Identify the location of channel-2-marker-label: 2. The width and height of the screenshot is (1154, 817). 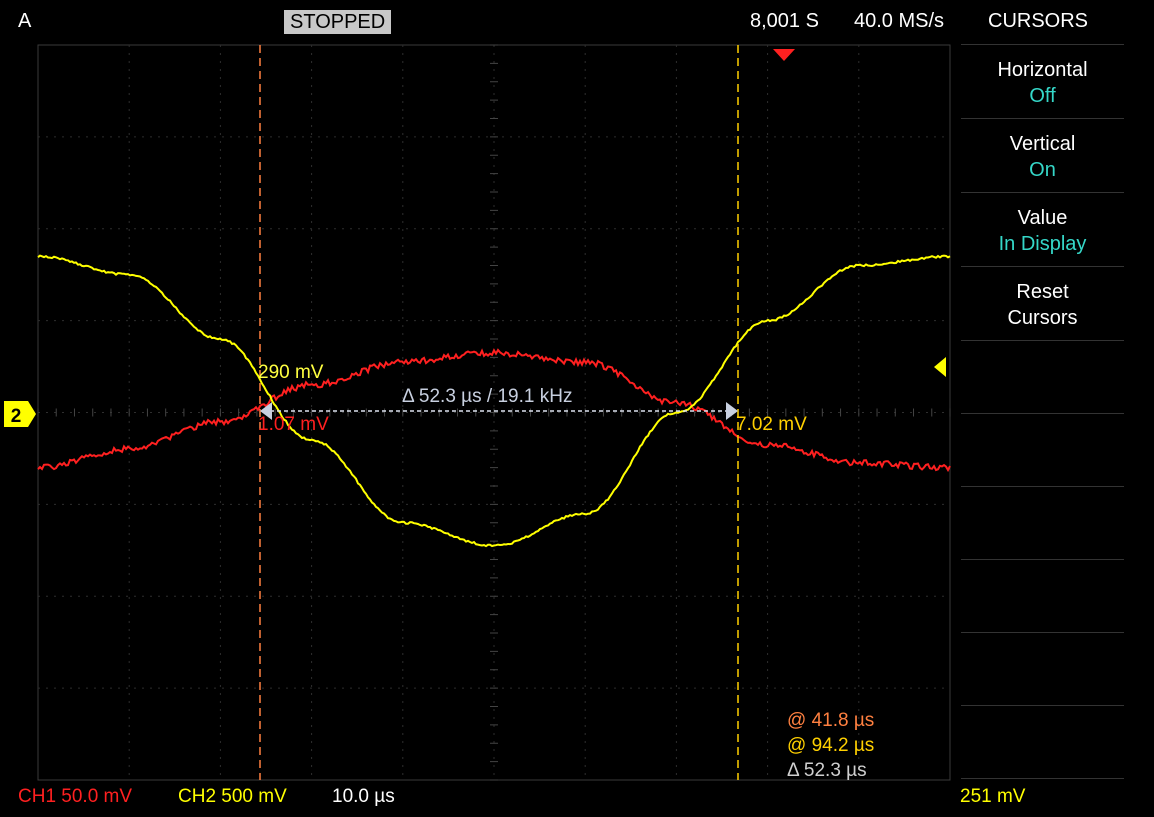
(16, 416).